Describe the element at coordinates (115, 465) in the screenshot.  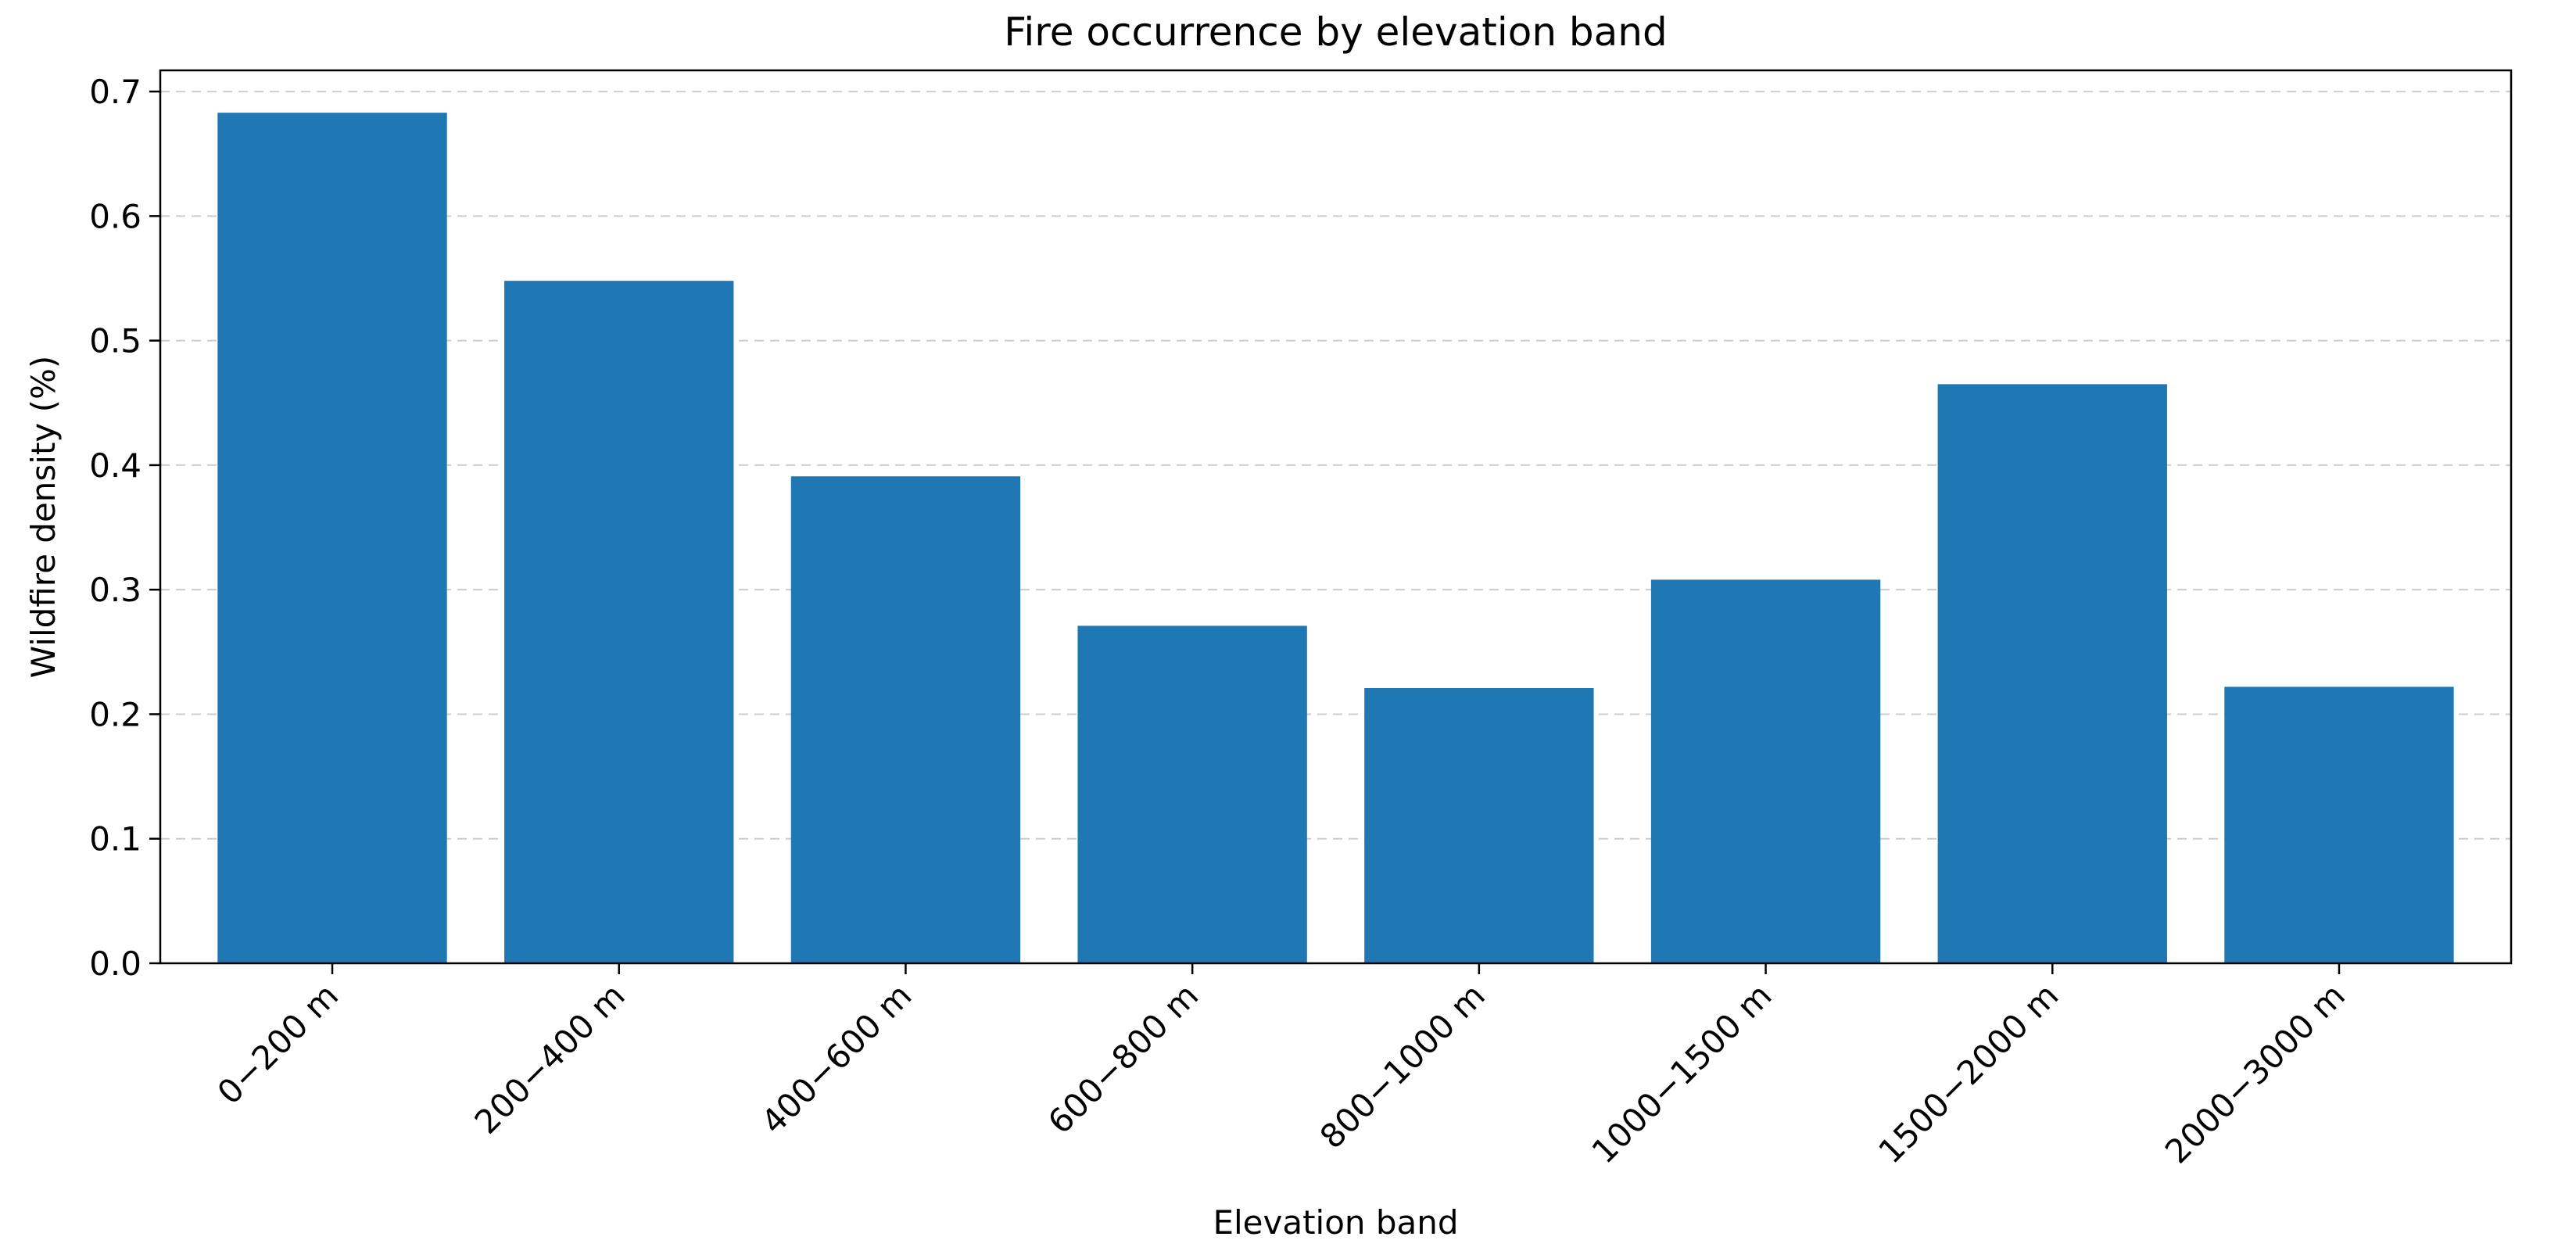
I see `y-tick-label: 0.4` at that location.